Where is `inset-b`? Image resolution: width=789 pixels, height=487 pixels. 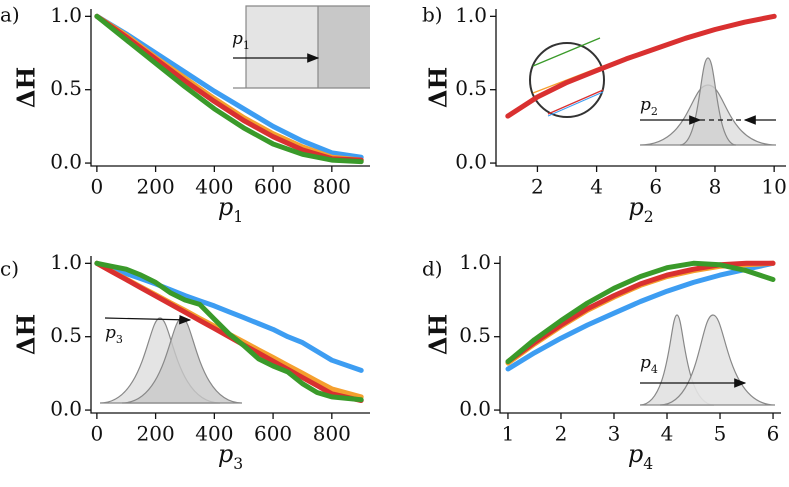 inset-b is located at coordinates (653, 91).